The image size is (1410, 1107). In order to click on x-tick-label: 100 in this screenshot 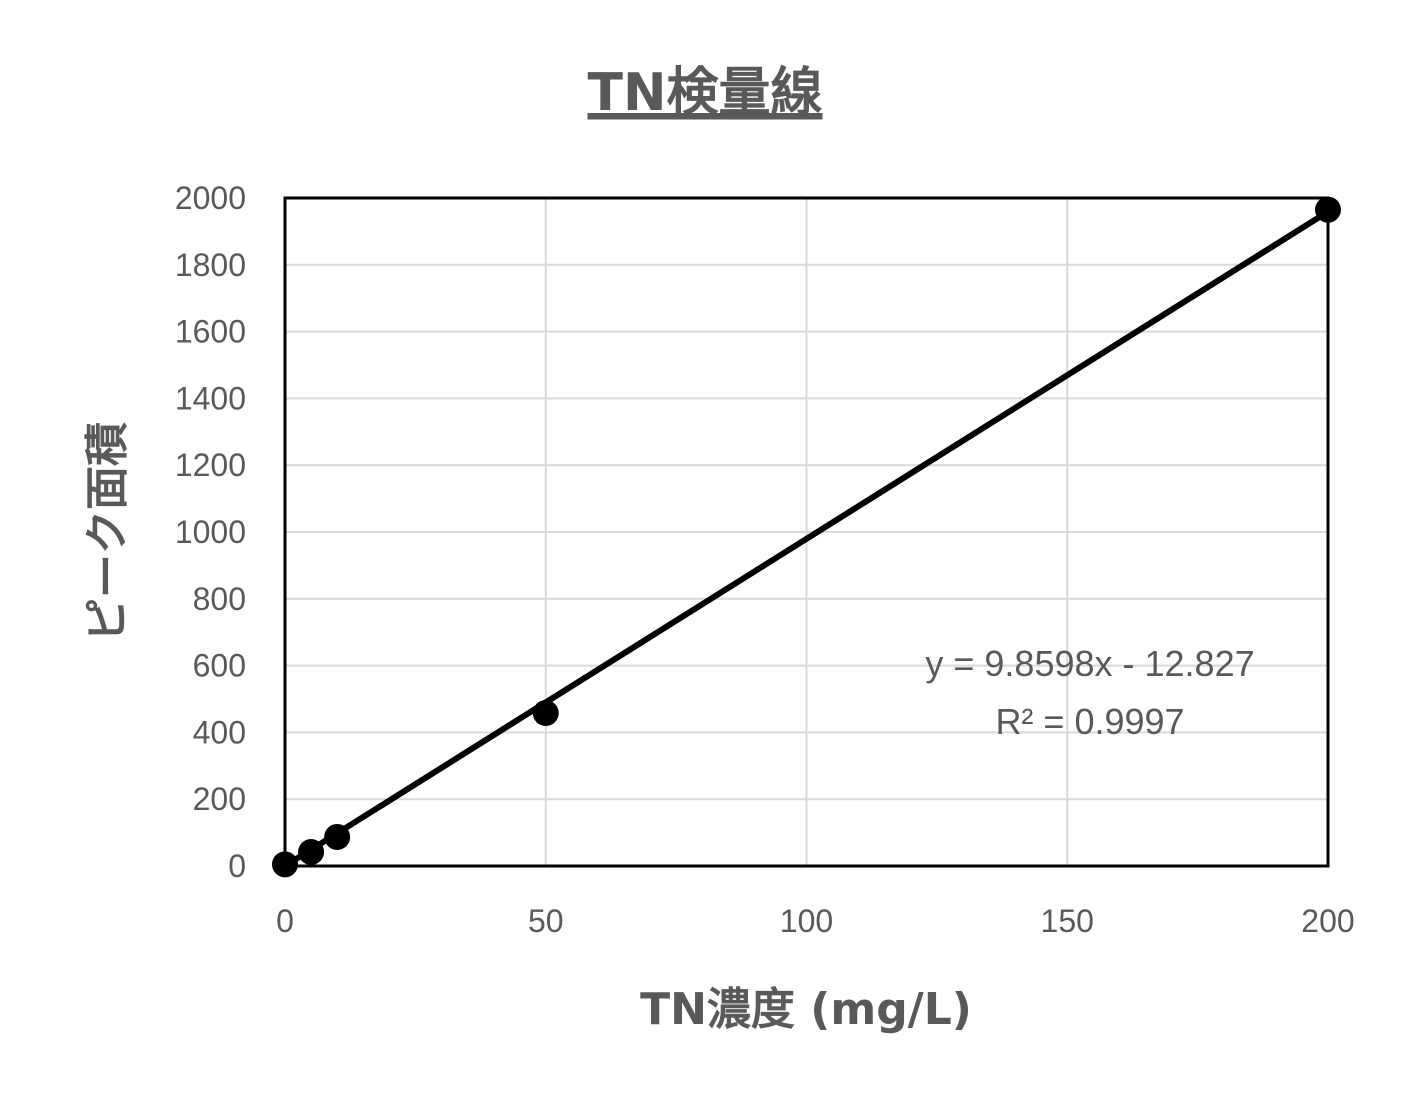, I will do `click(806, 921)`.